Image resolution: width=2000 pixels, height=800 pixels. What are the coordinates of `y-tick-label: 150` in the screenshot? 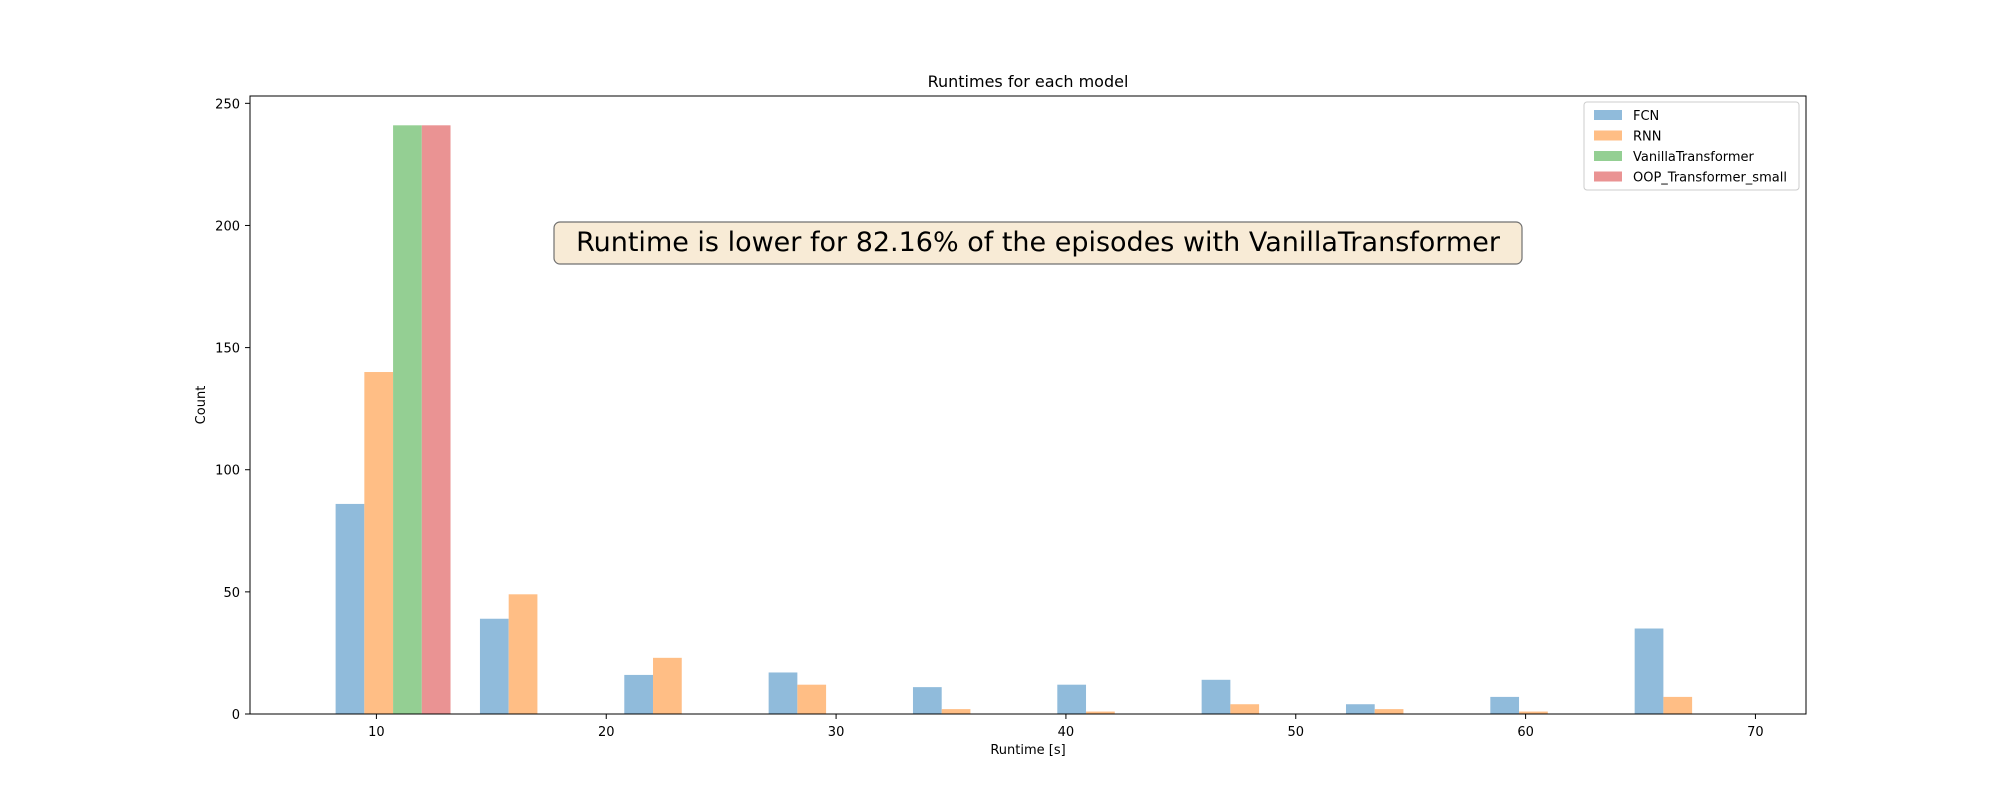 It's located at (227, 349).